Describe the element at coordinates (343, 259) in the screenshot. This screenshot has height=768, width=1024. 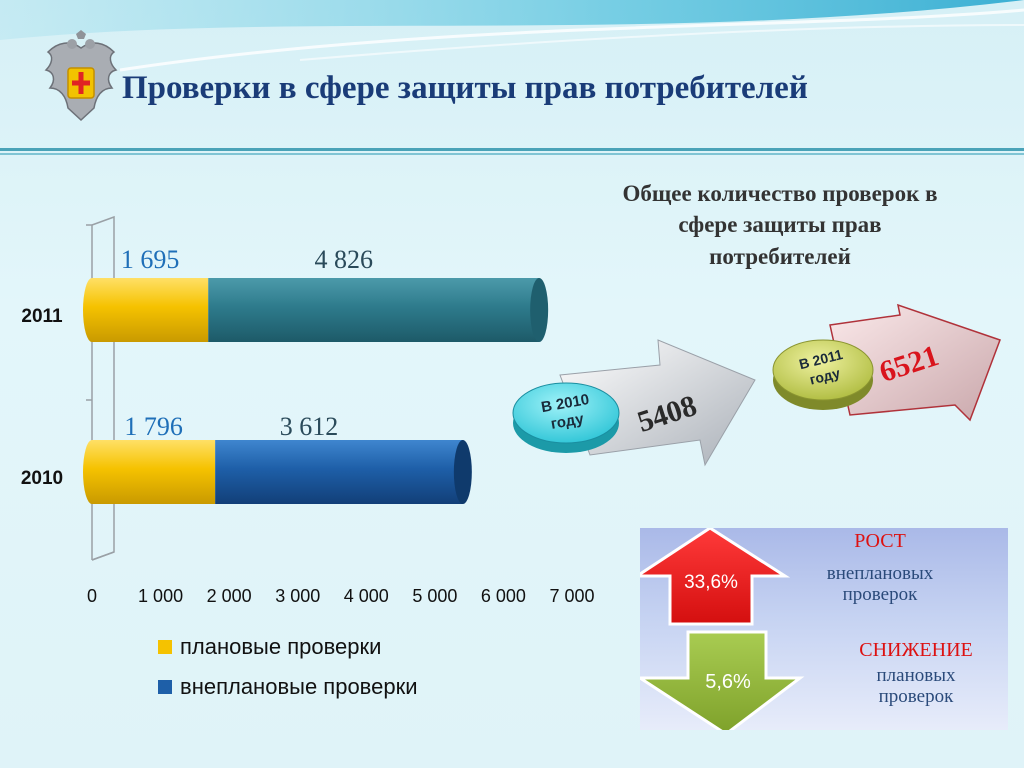
I see `data-label: 4 826` at that location.